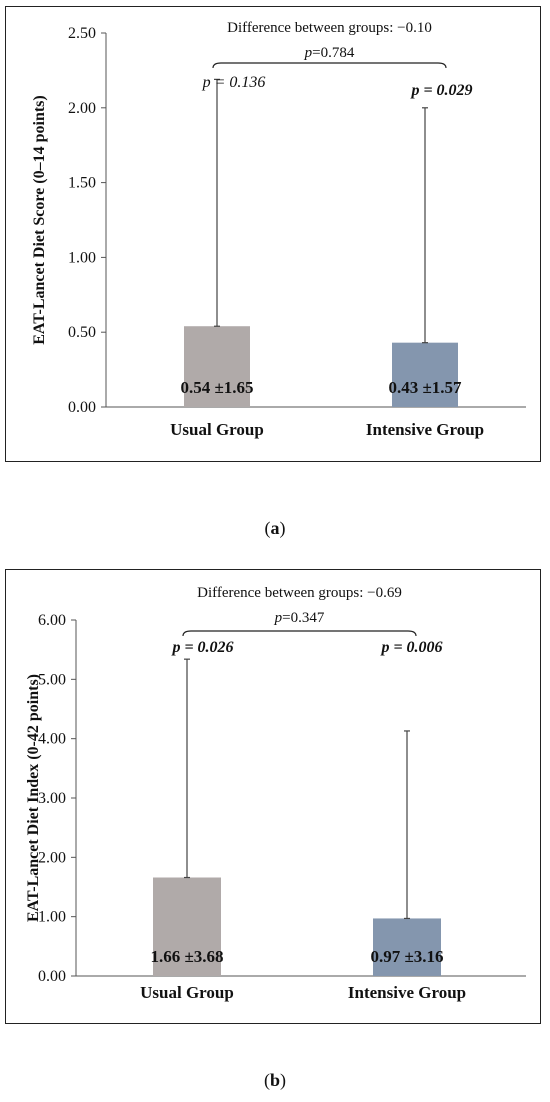 The height and width of the screenshot is (1102, 550). What do you see at coordinates (186, 956) in the screenshot?
I see `chart-b-bar-label-1: 1.66 ±3.68` at bounding box center [186, 956].